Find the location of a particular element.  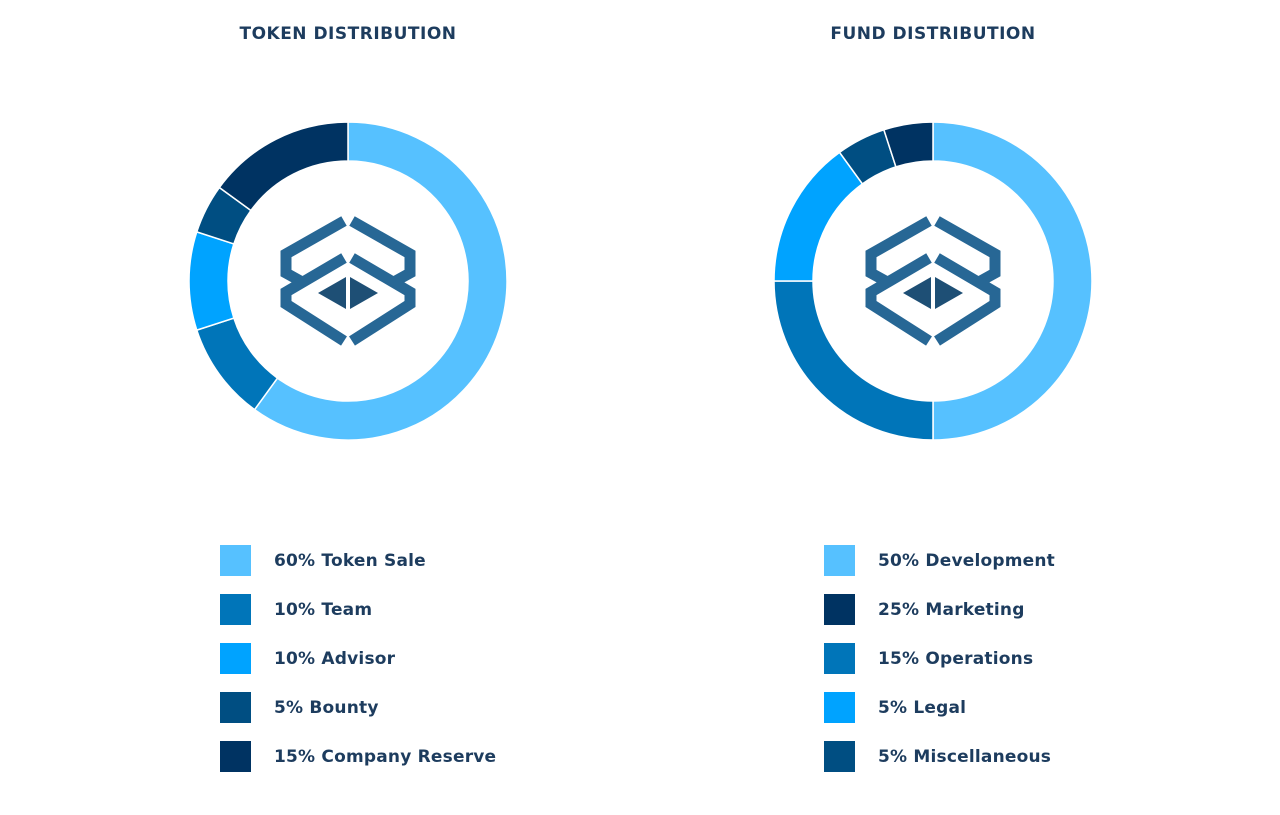

chart-title: TOKEN DISTRIBUTION is located at coordinates (348, 34).